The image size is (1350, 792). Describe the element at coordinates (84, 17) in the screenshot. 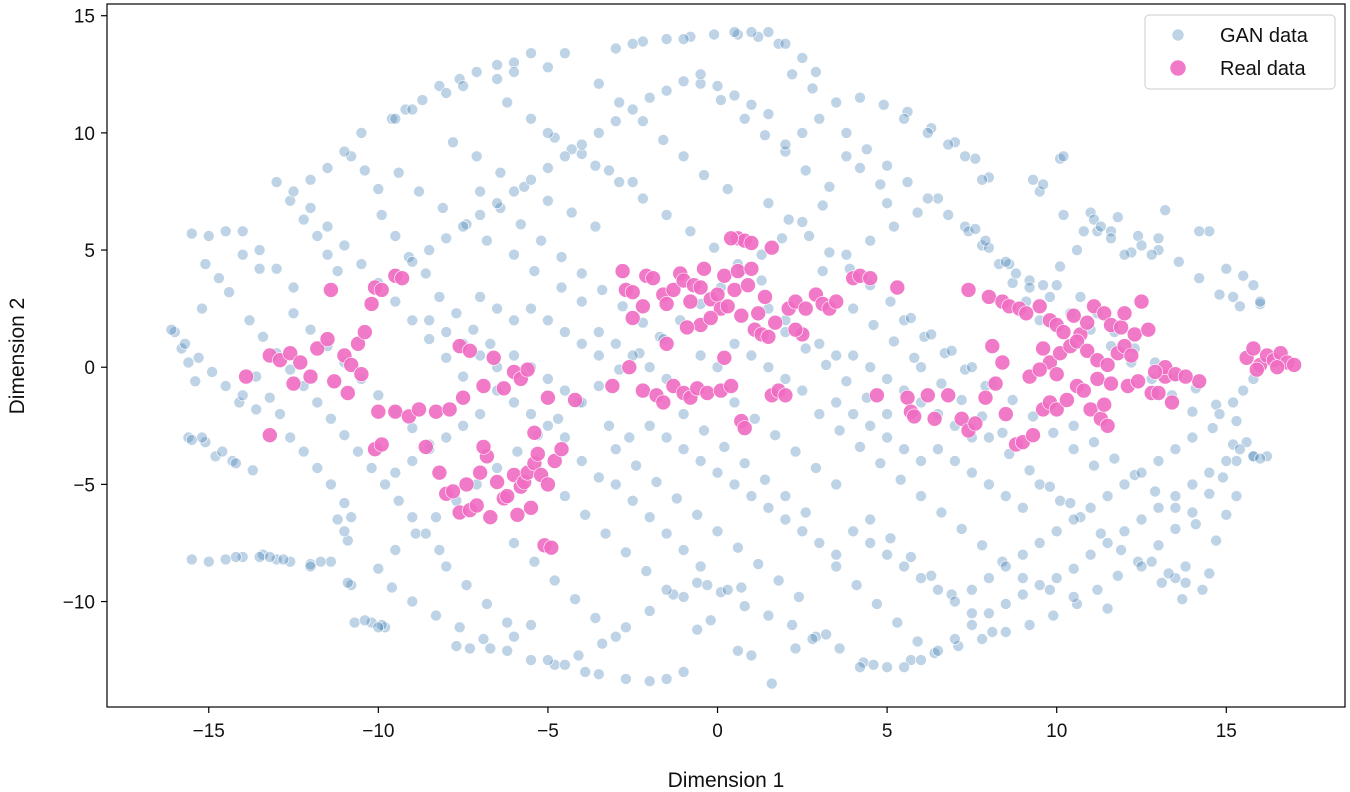

I see `y-tick-label: 15` at that location.